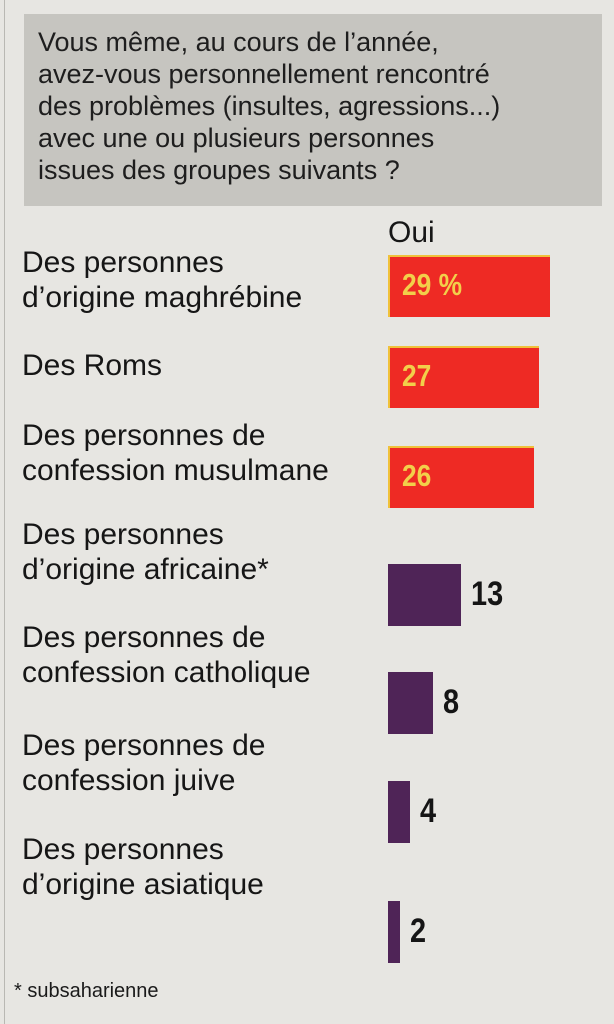  What do you see at coordinates (411, 232) in the screenshot?
I see `column-header-oui: Oui` at bounding box center [411, 232].